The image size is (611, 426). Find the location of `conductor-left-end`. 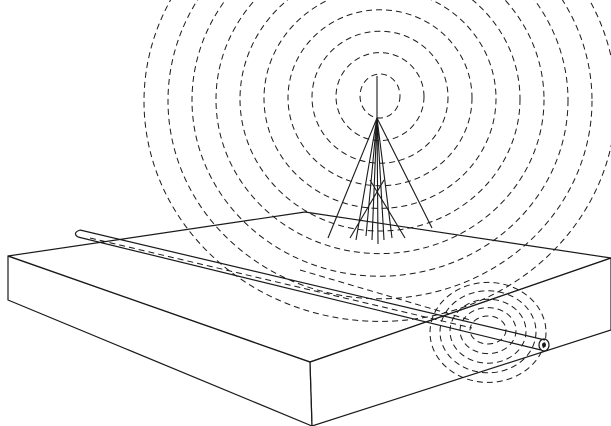

conductor-left-end is located at coordinates (77, 233).